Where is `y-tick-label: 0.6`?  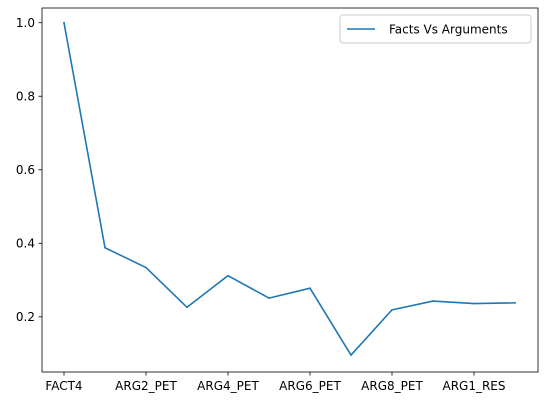 y-tick-label: 0.6 is located at coordinates (25, 170).